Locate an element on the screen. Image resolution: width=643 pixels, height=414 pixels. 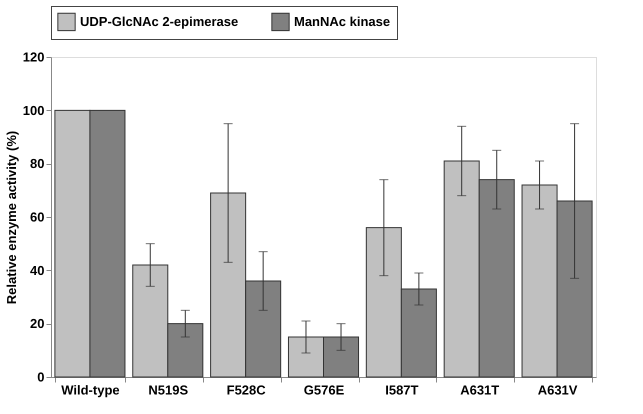
y-tick-label: 120 is located at coordinates (33, 57).